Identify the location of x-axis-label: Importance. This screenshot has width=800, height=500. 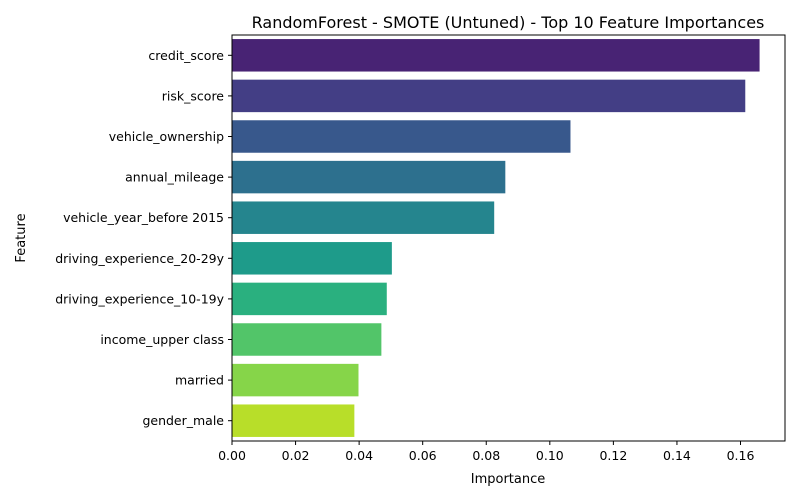
(508, 479).